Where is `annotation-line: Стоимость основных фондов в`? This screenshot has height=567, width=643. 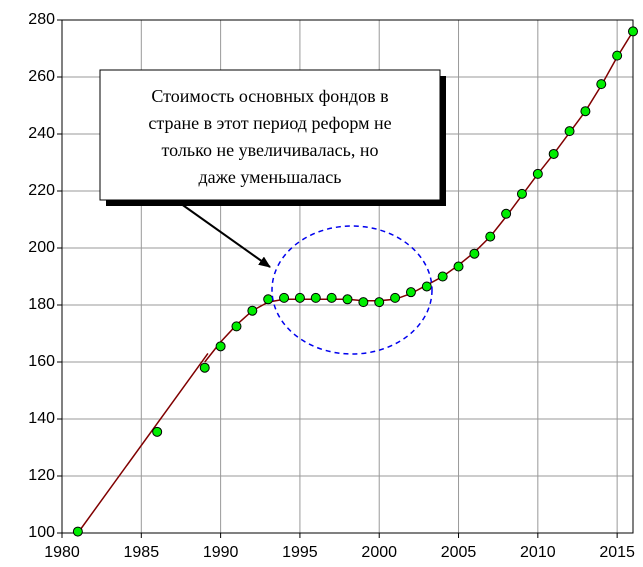
annotation-line: Стоимость основных фондов в is located at coordinates (269, 96).